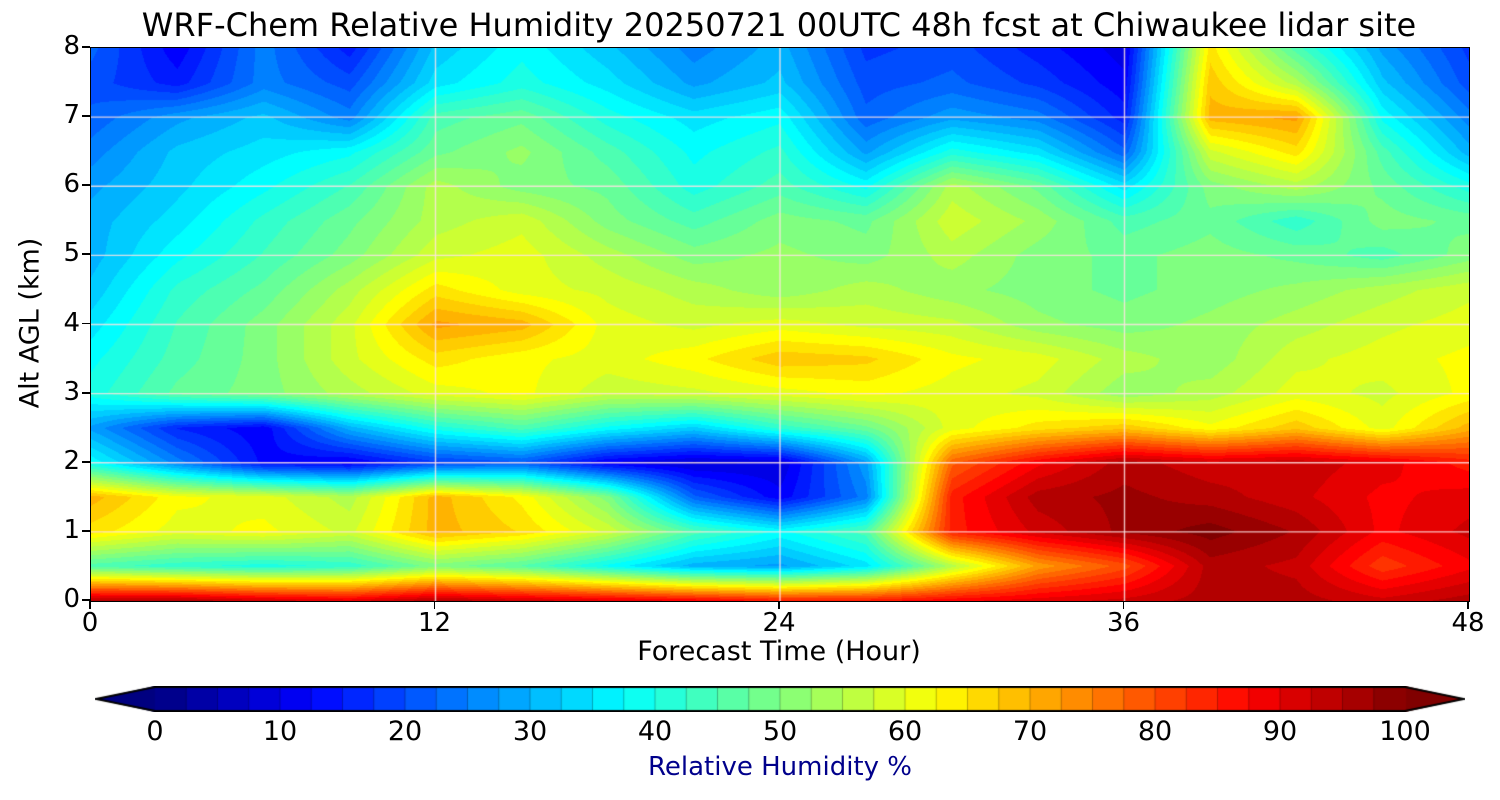  I want to click on colorbar-tick-label: 50, so click(780, 731).